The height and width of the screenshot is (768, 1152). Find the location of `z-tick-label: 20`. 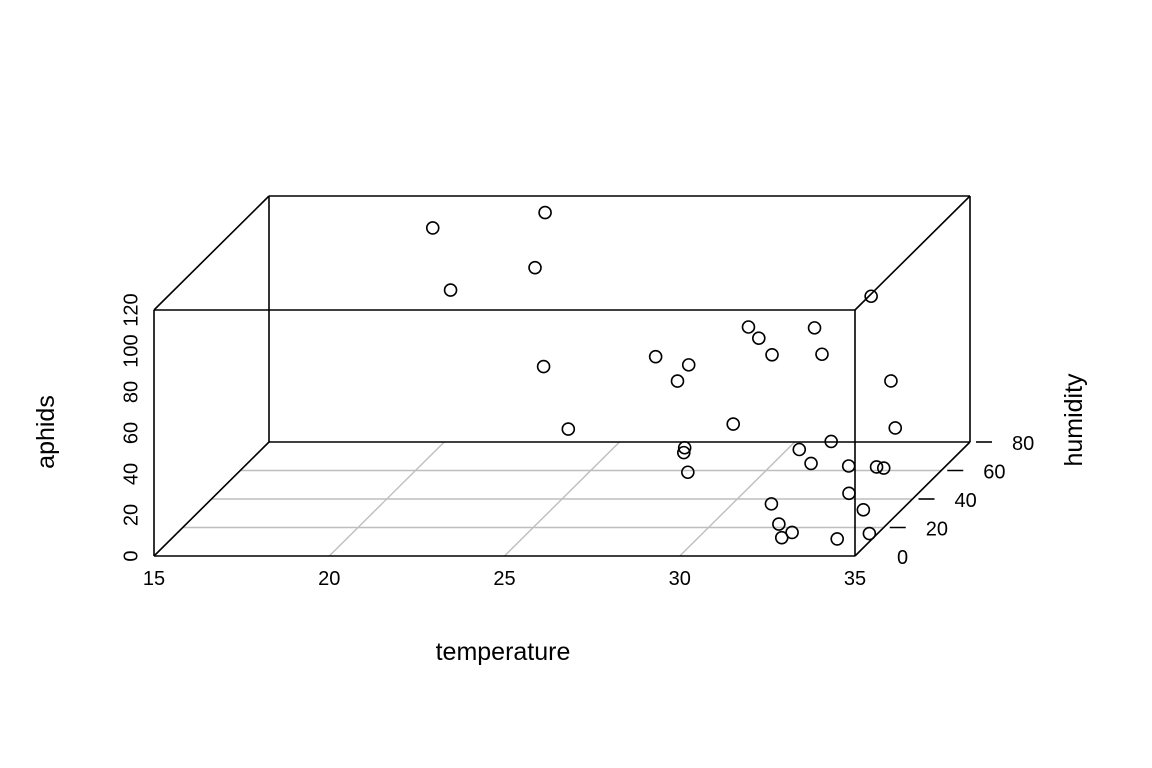

z-tick-label: 20 is located at coordinates (131, 515).